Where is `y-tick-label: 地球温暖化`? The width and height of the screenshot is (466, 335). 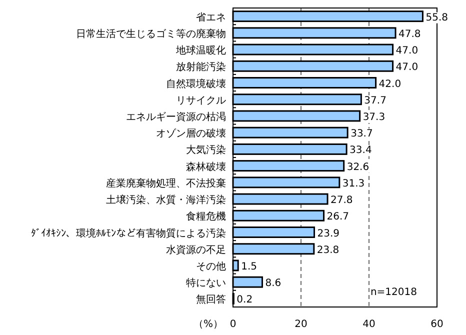 y-tick-label: 地球温暖化 is located at coordinates (200, 50).